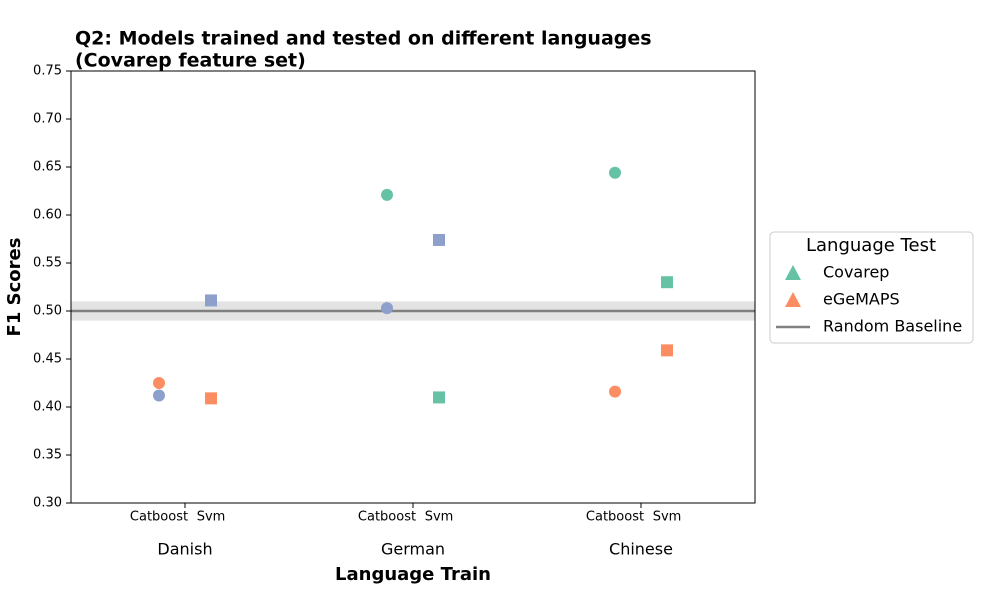 The width and height of the screenshot is (1000, 600). I want to click on y-tick-label: 0.60, so click(47, 215).